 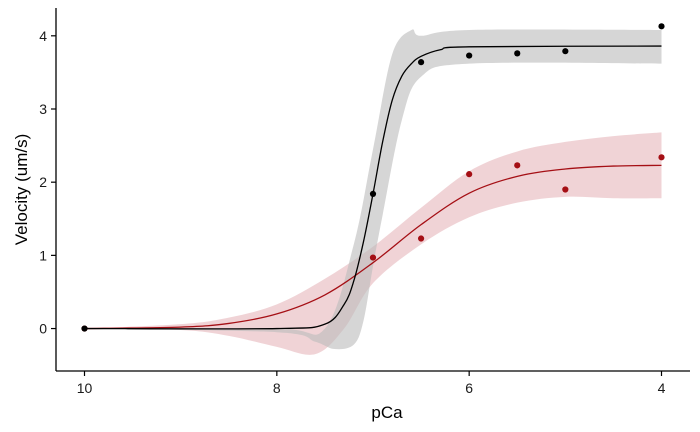 What do you see at coordinates (21, 189) in the screenshot?
I see `y-axis-title: Velocity (um/s)` at bounding box center [21, 189].